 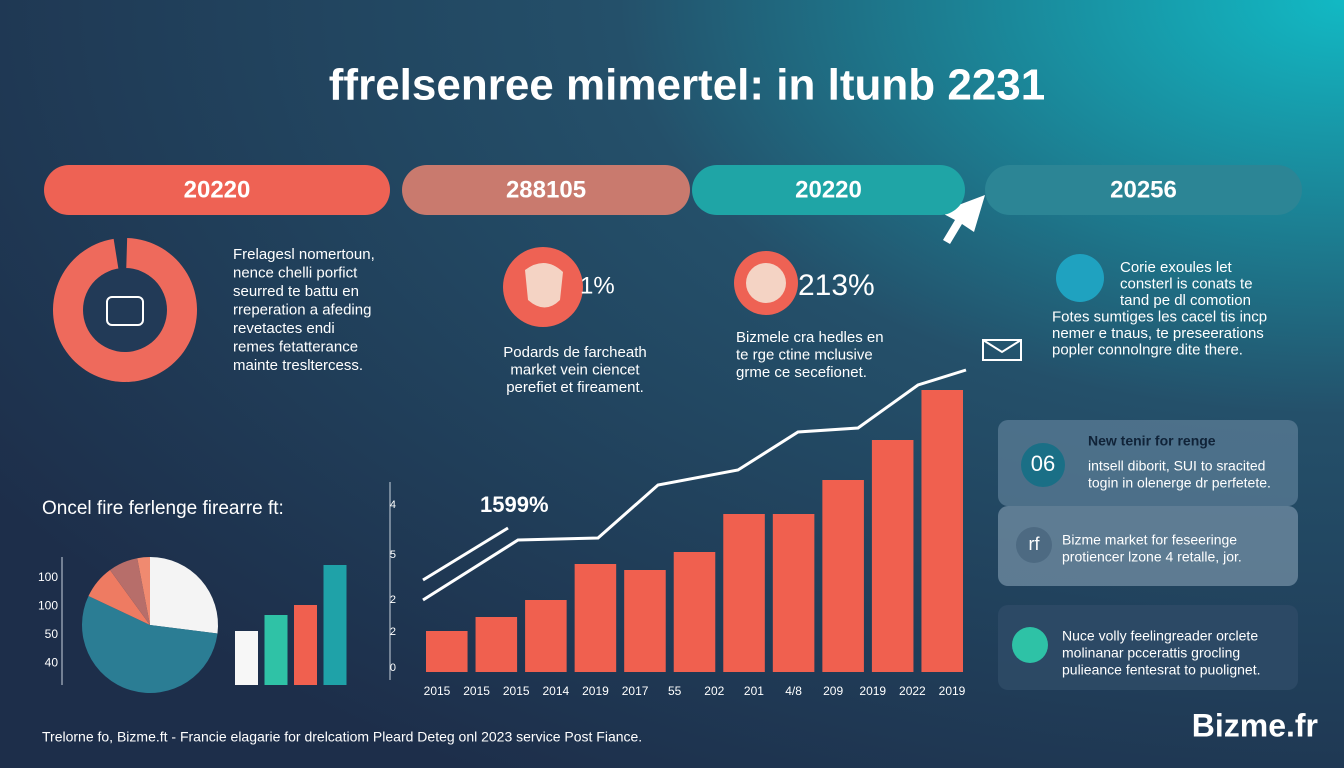 I want to click on donut-icon, so click(x=125, y=311).